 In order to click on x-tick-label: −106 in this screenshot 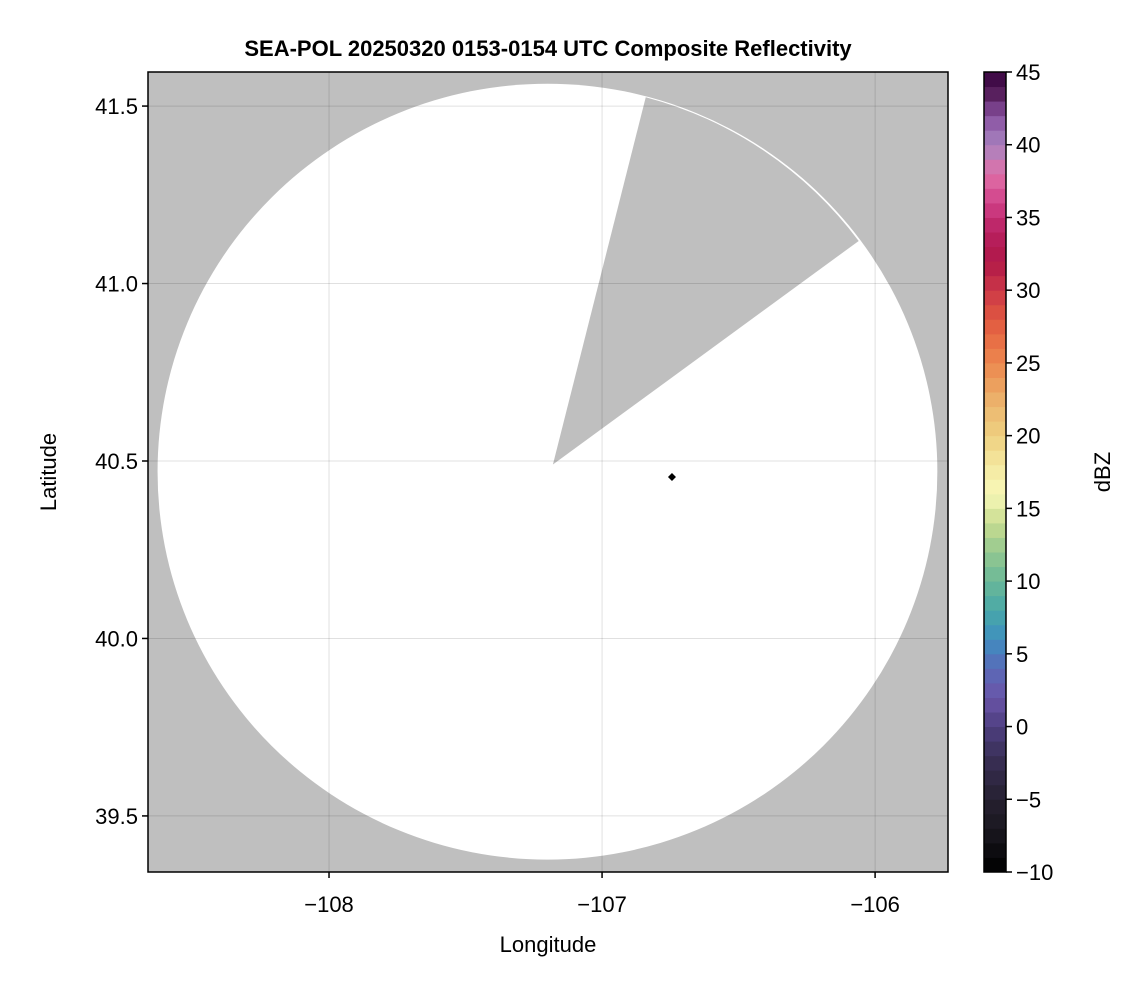, I will do `click(875, 904)`.